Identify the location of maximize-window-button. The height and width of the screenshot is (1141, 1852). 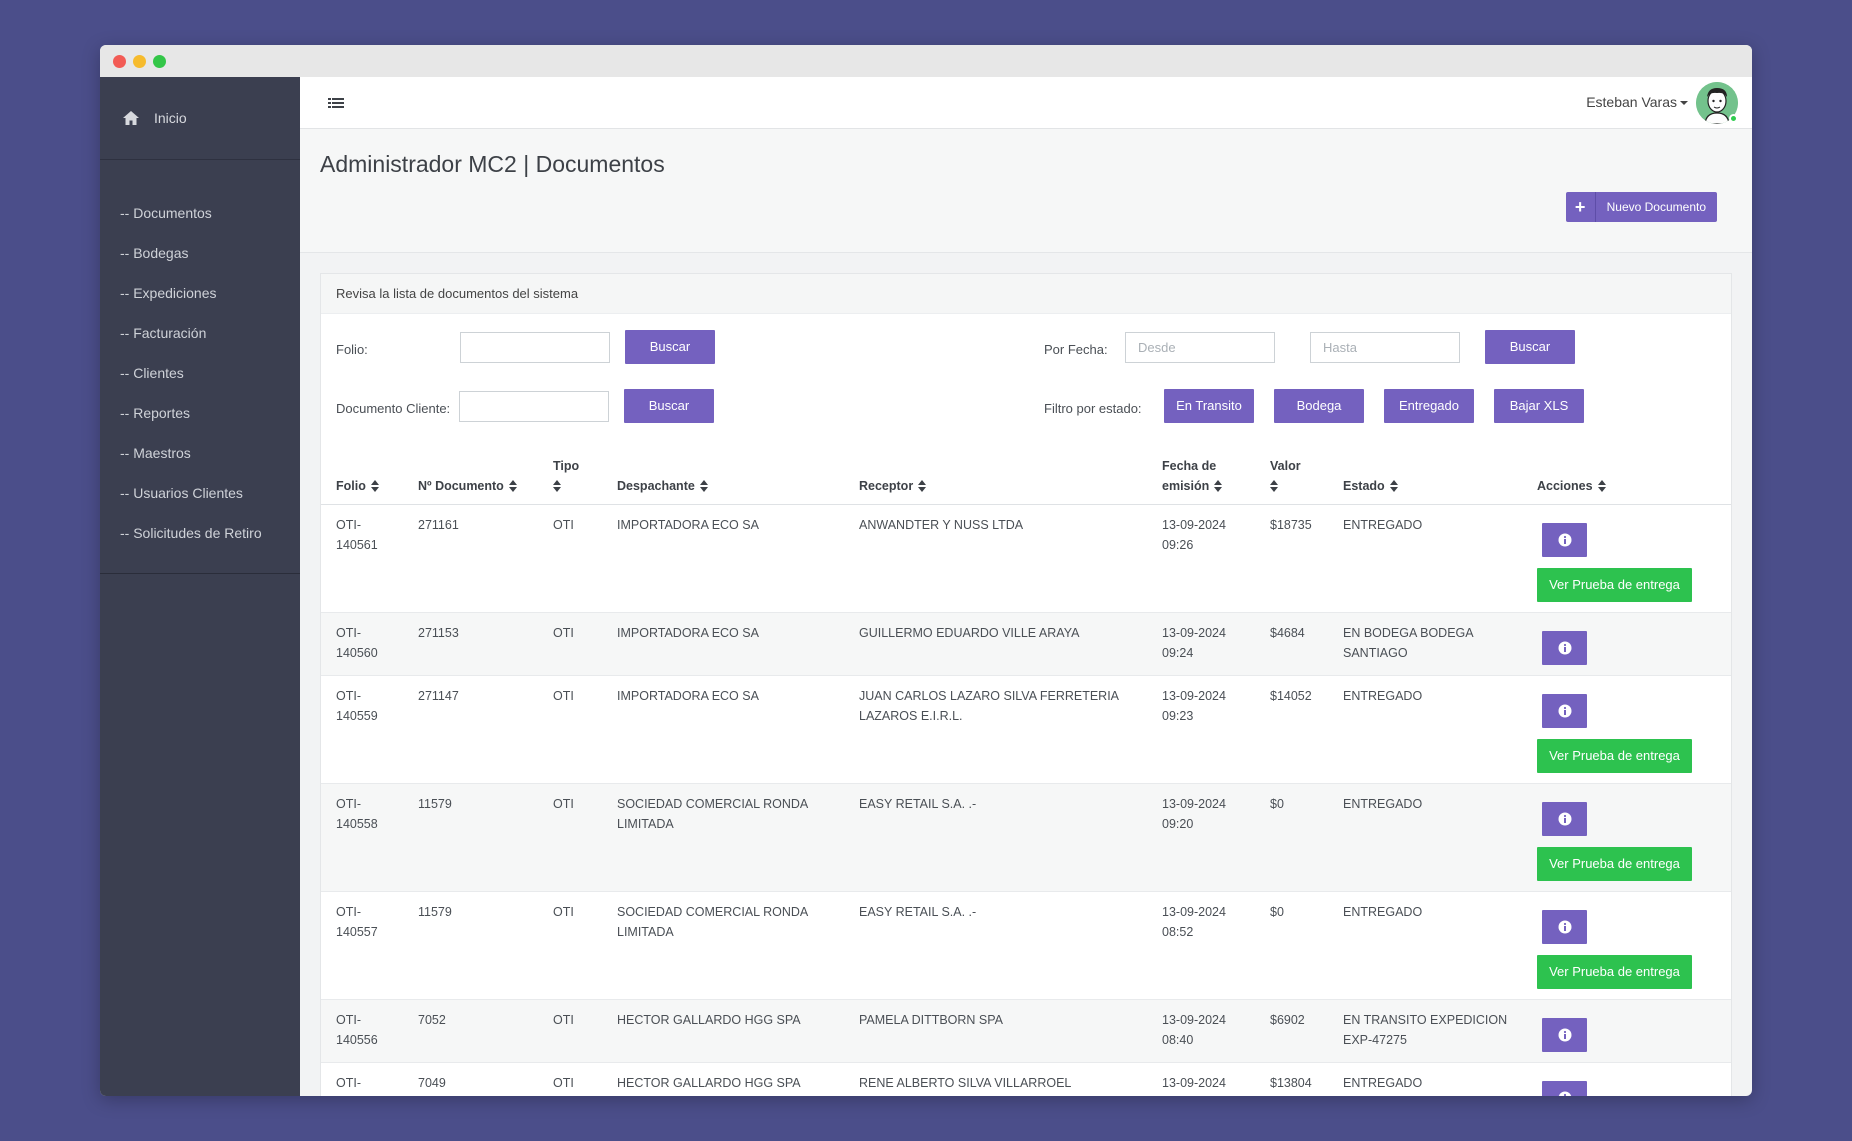
(159, 61).